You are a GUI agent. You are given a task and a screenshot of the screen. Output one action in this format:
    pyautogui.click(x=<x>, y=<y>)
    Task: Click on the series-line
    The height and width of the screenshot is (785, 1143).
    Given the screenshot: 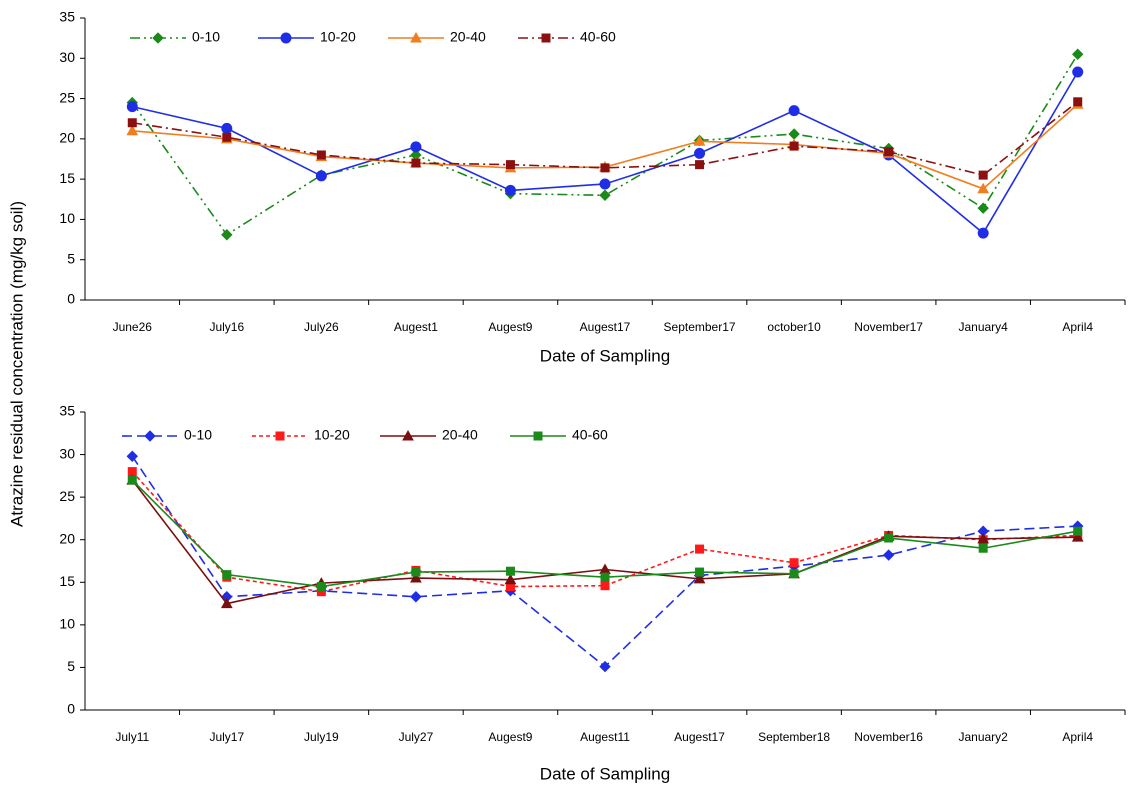 What is the action you would take?
    pyautogui.click(x=604, y=532)
    